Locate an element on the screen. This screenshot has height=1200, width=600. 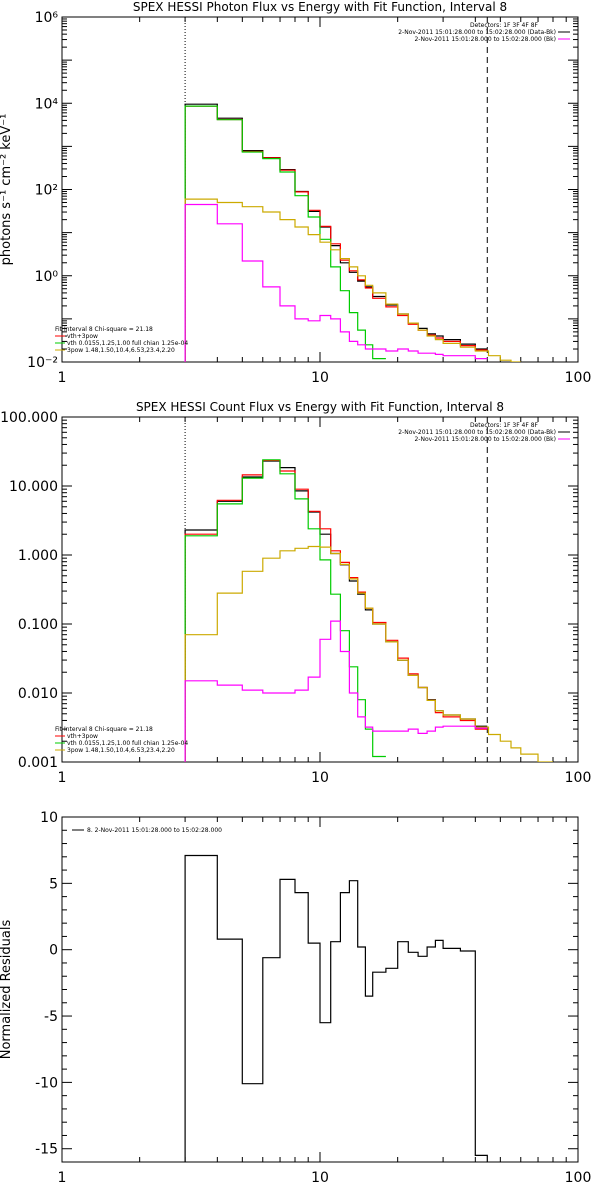
y-axis-label: photons s⁻¹ cm⁻² keV⁻¹ is located at coordinates (7, 190).